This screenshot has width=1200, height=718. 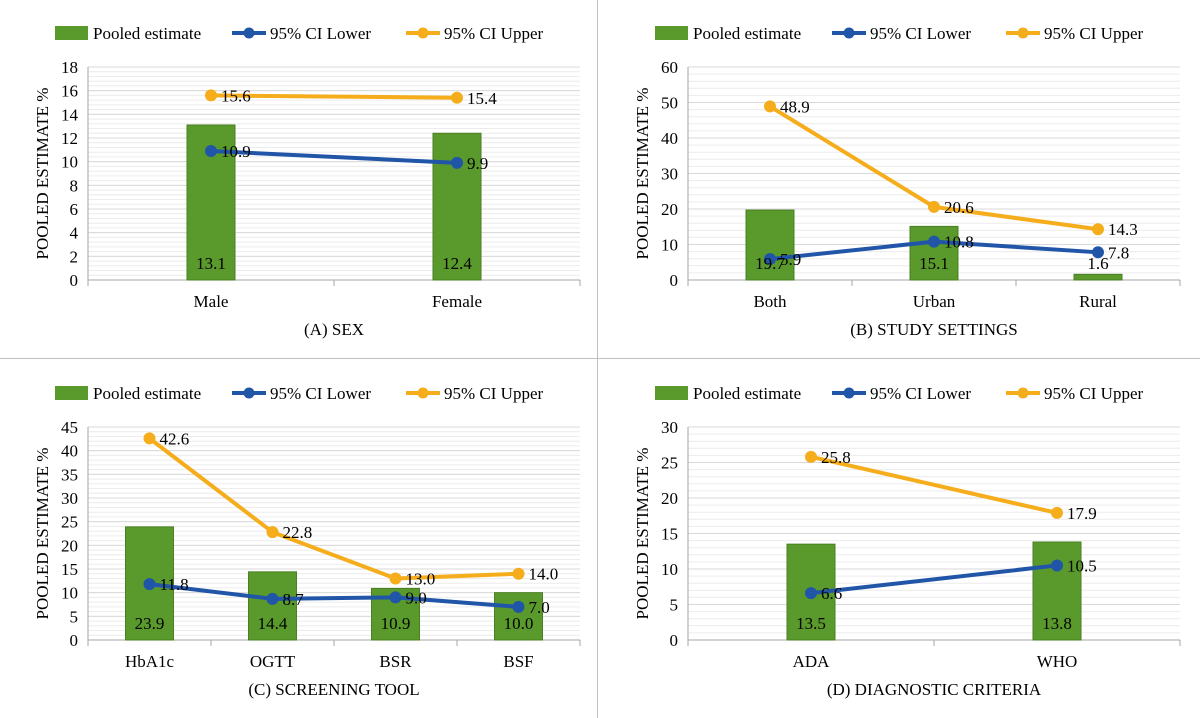 What do you see at coordinates (211, 263) in the screenshot?
I see `bar-data-label: 13.1` at bounding box center [211, 263].